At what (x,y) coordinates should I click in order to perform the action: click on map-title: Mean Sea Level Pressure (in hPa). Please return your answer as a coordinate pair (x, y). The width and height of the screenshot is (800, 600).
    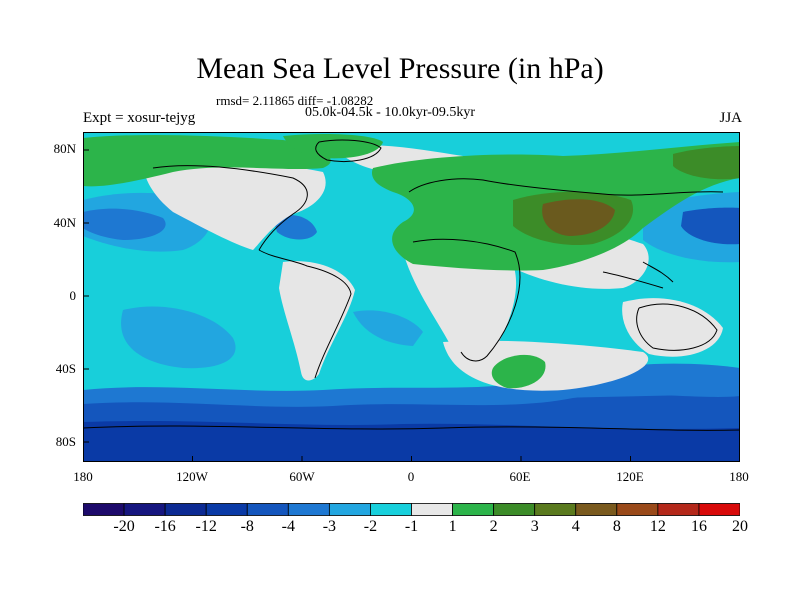
    Looking at the image, I should click on (400, 68).